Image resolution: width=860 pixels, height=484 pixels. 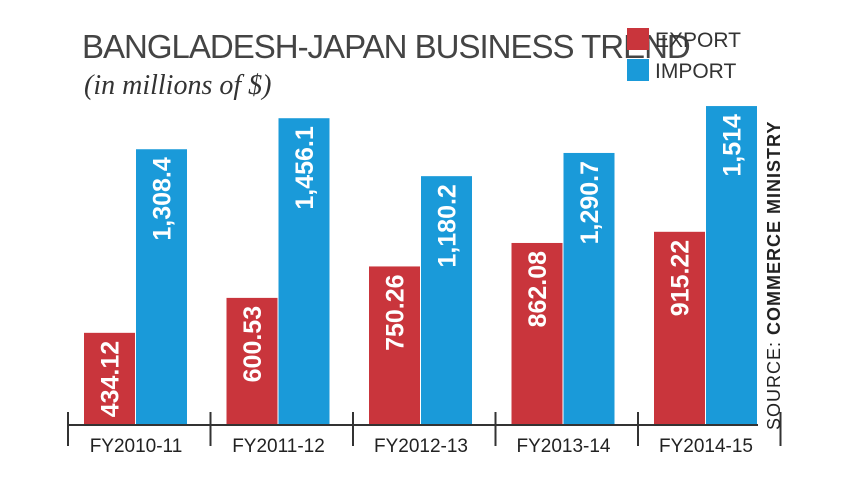 What do you see at coordinates (278, 446) in the screenshot?
I see `x-tick-label: FY2011-12` at bounding box center [278, 446].